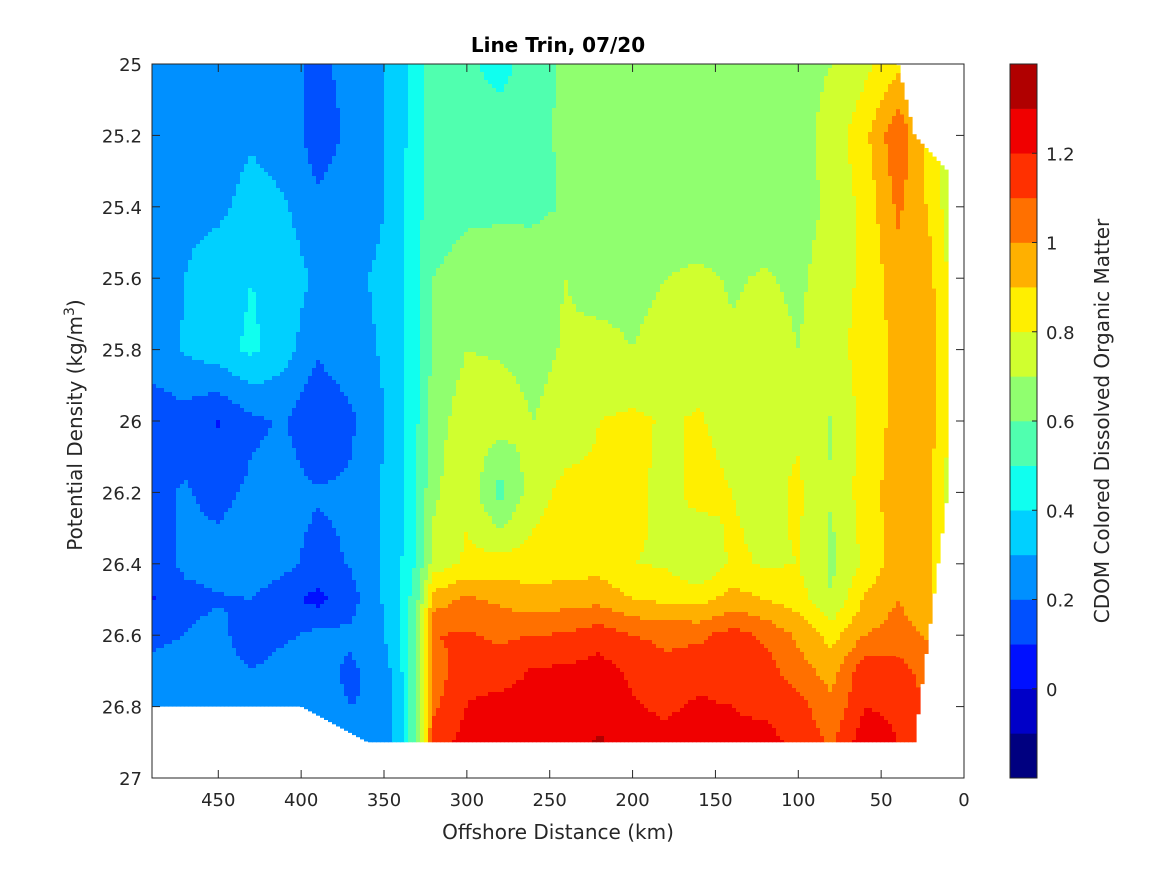 The image size is (1167, 875). Describe the element at coordinates (1053, 422) in the screenshot. I see `colorbar-ticks: 0 0.2 0.4 0.6 0.8 1 1.2` at that location.